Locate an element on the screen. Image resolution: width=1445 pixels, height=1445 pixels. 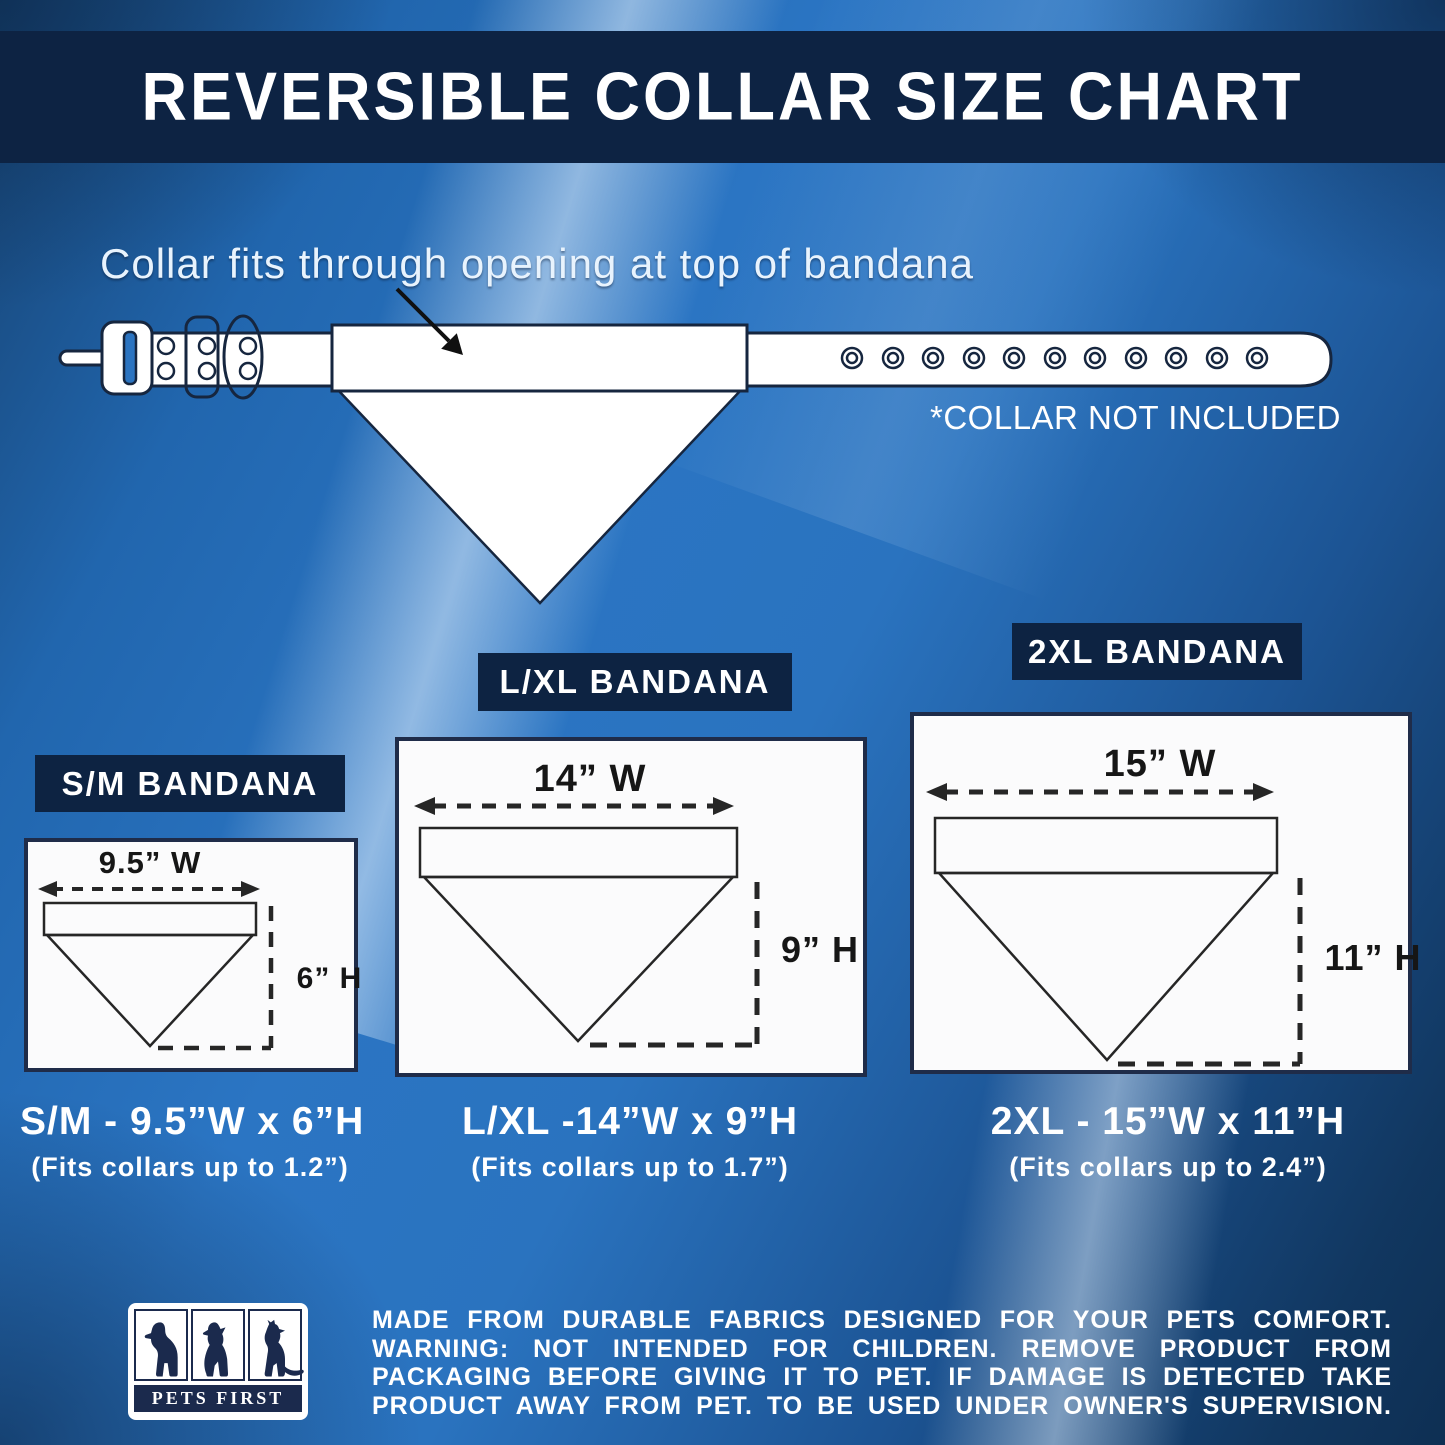
pets-first-logo: PETS FIRST is located at coordinates (218, 1361).